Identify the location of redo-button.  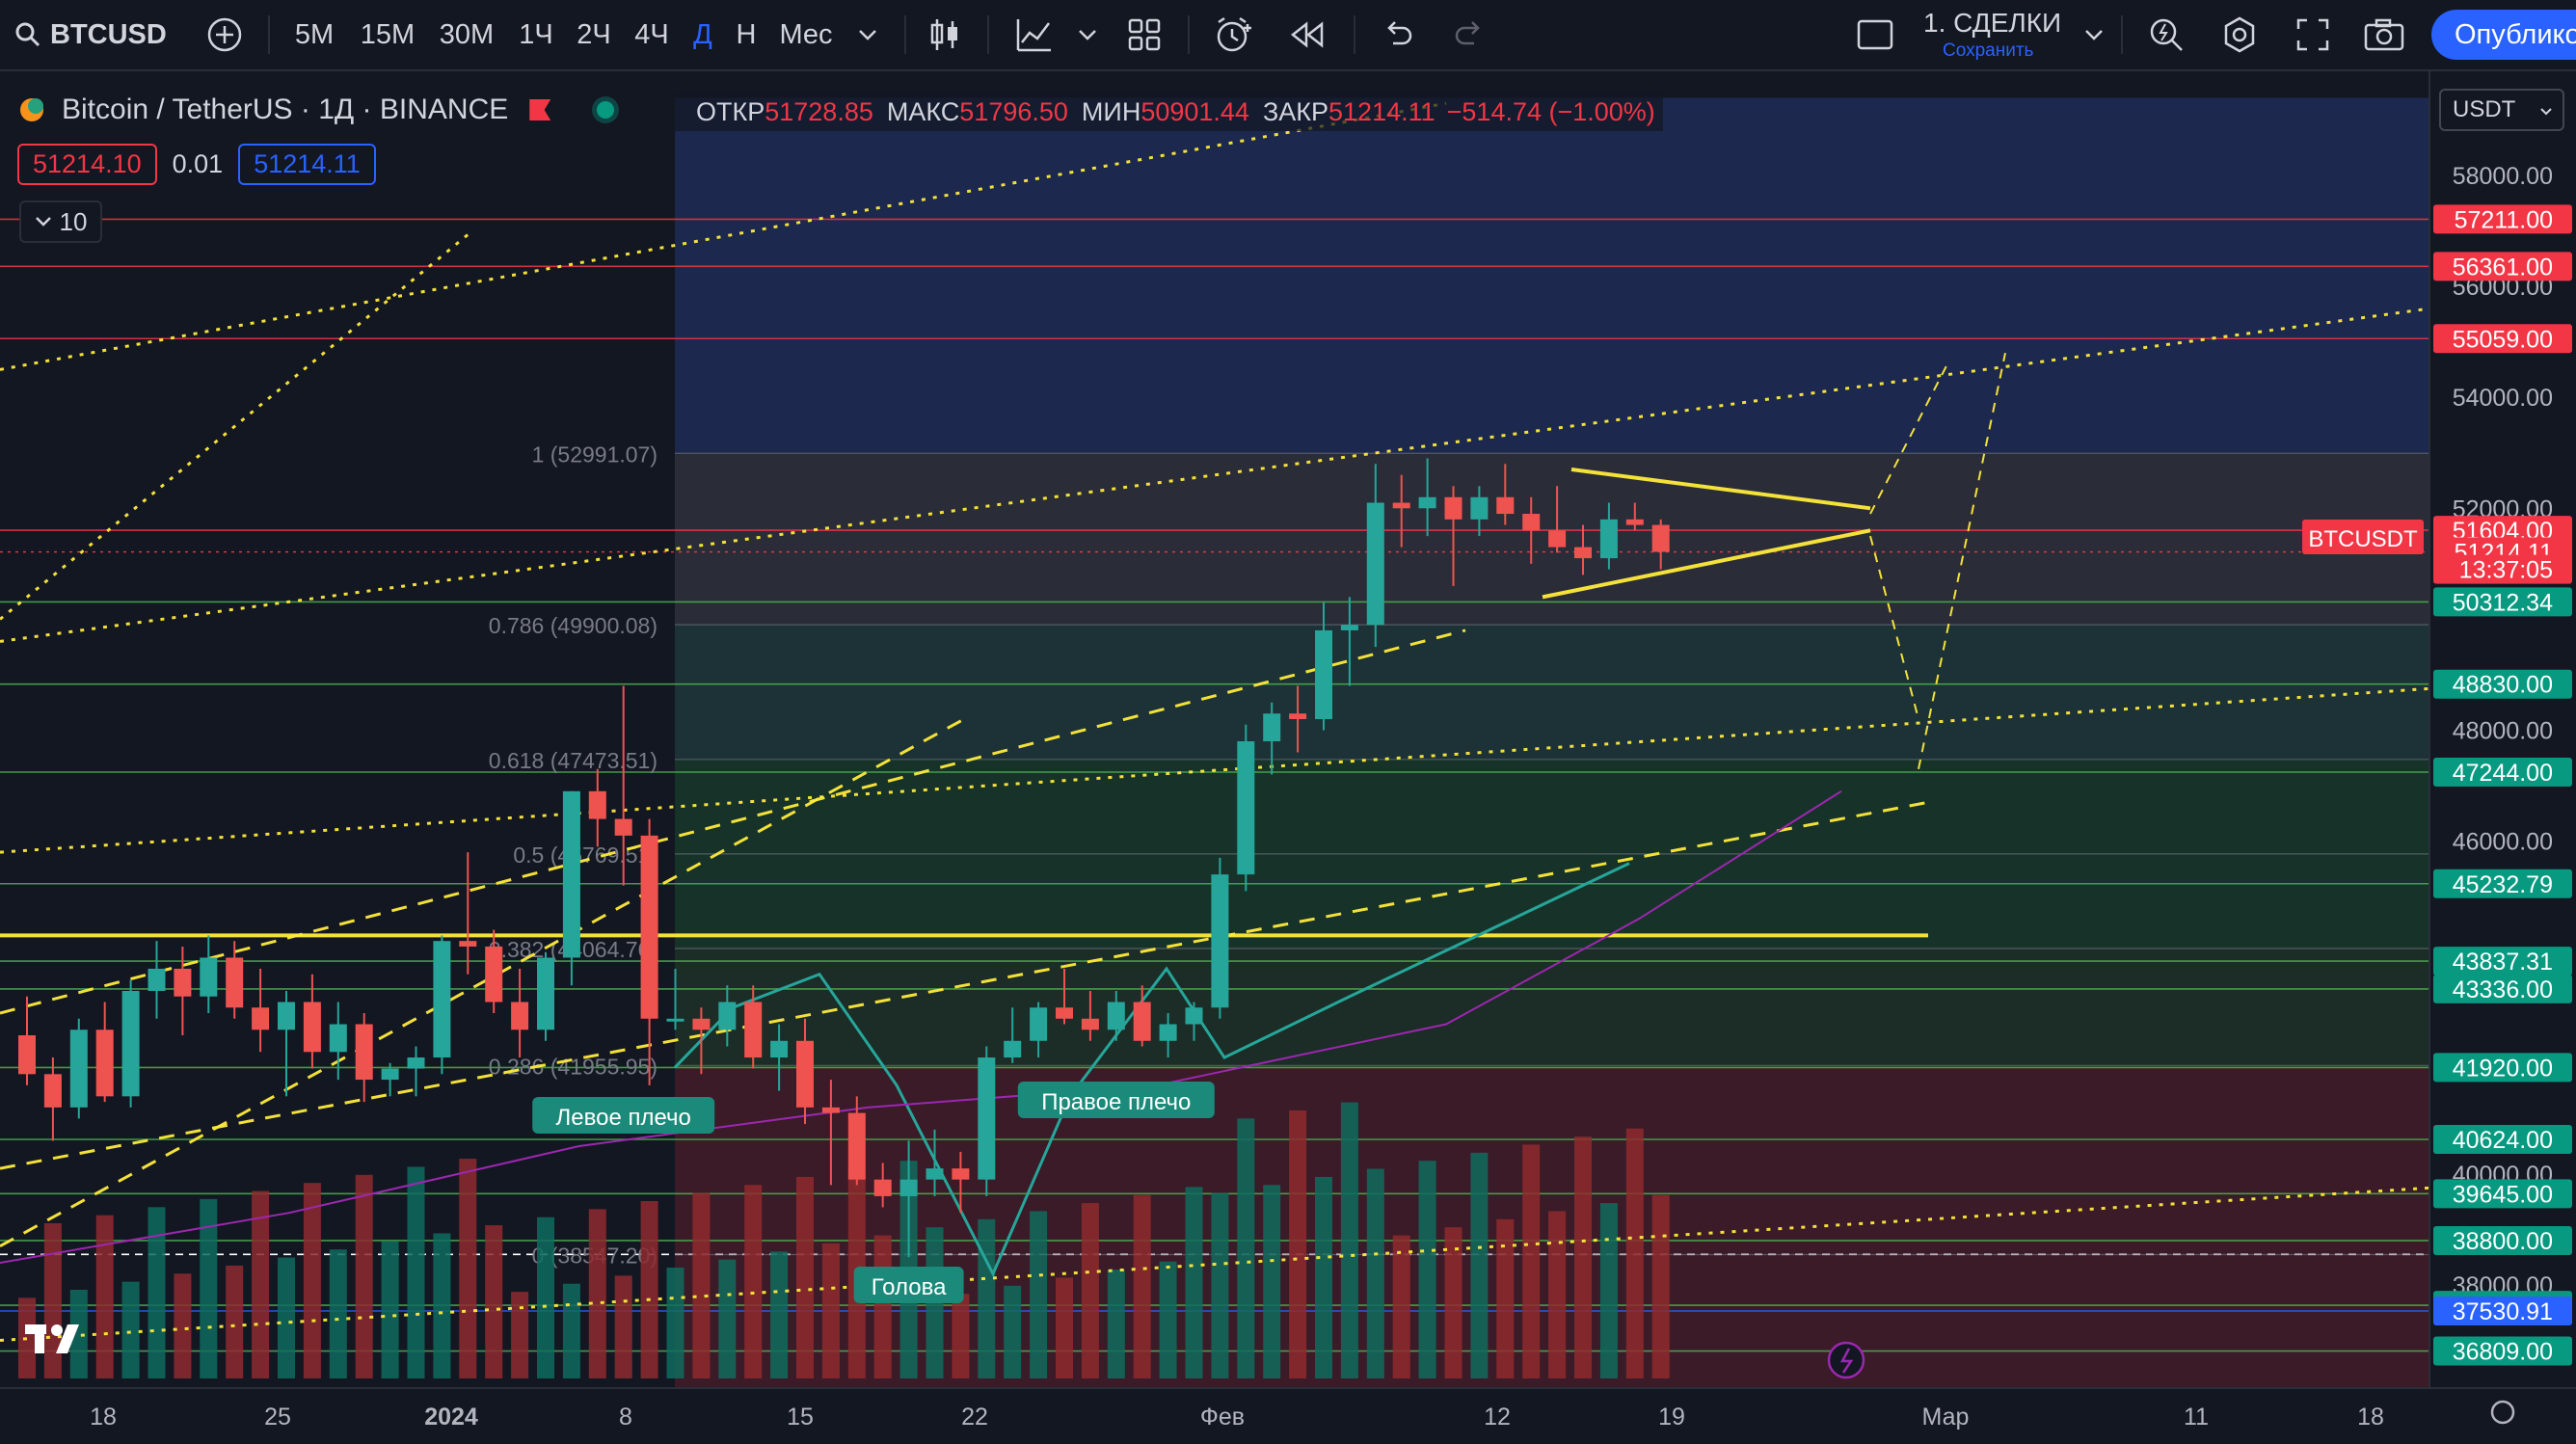
(1470, 34).